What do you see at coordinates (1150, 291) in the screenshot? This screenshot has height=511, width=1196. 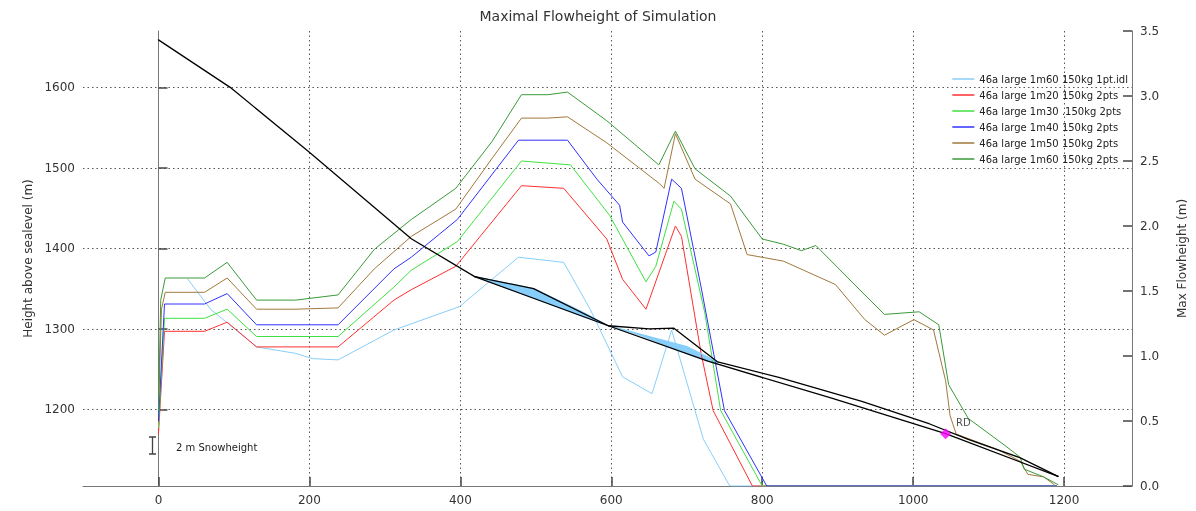 I see `y2-tick-label: 1.5` at bounding box center [1150, 291].